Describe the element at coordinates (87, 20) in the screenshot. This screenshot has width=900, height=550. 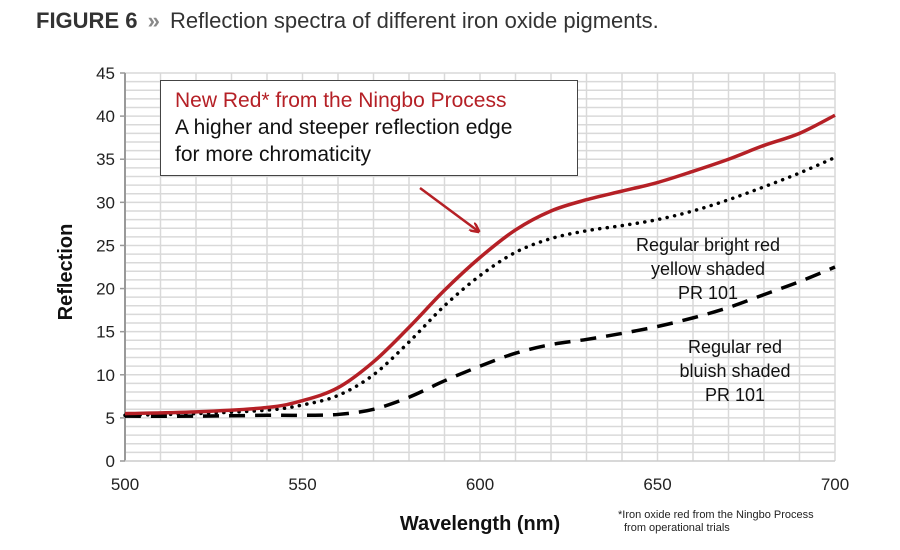
I see `figure-number: FIGURE 6` at that location.